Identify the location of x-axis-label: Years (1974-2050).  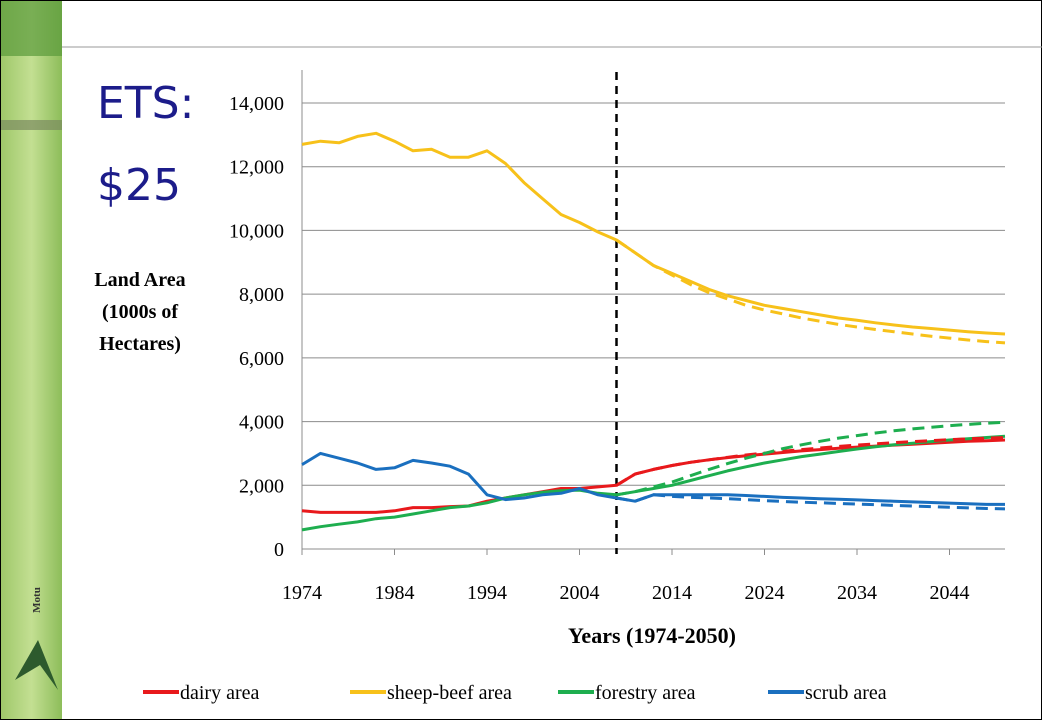
(652, 635).